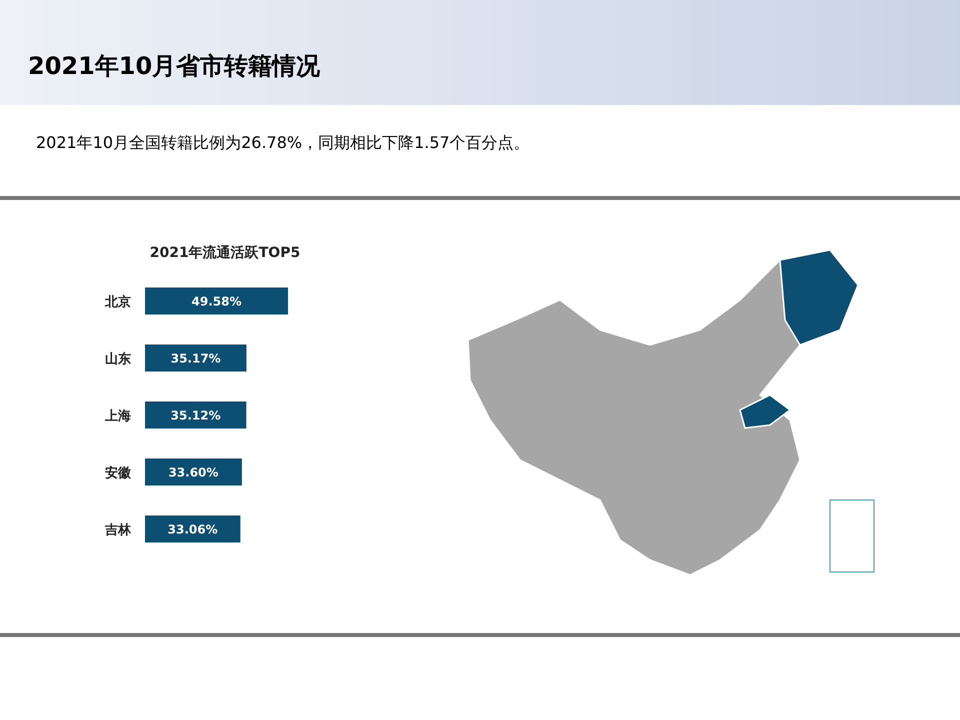  I want to click on y-tick-label: 山东, so click(118, 359).